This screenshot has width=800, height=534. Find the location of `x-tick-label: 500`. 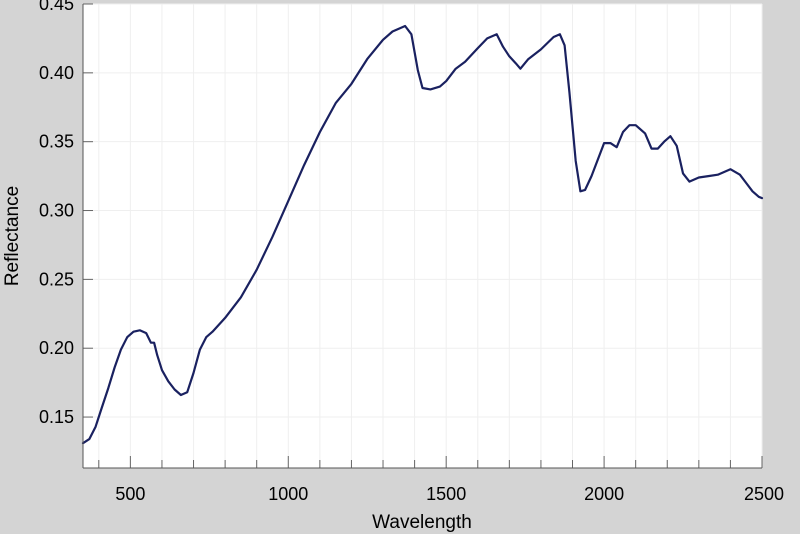

x-tick-label: 500 is located at coordinates (130, 494).